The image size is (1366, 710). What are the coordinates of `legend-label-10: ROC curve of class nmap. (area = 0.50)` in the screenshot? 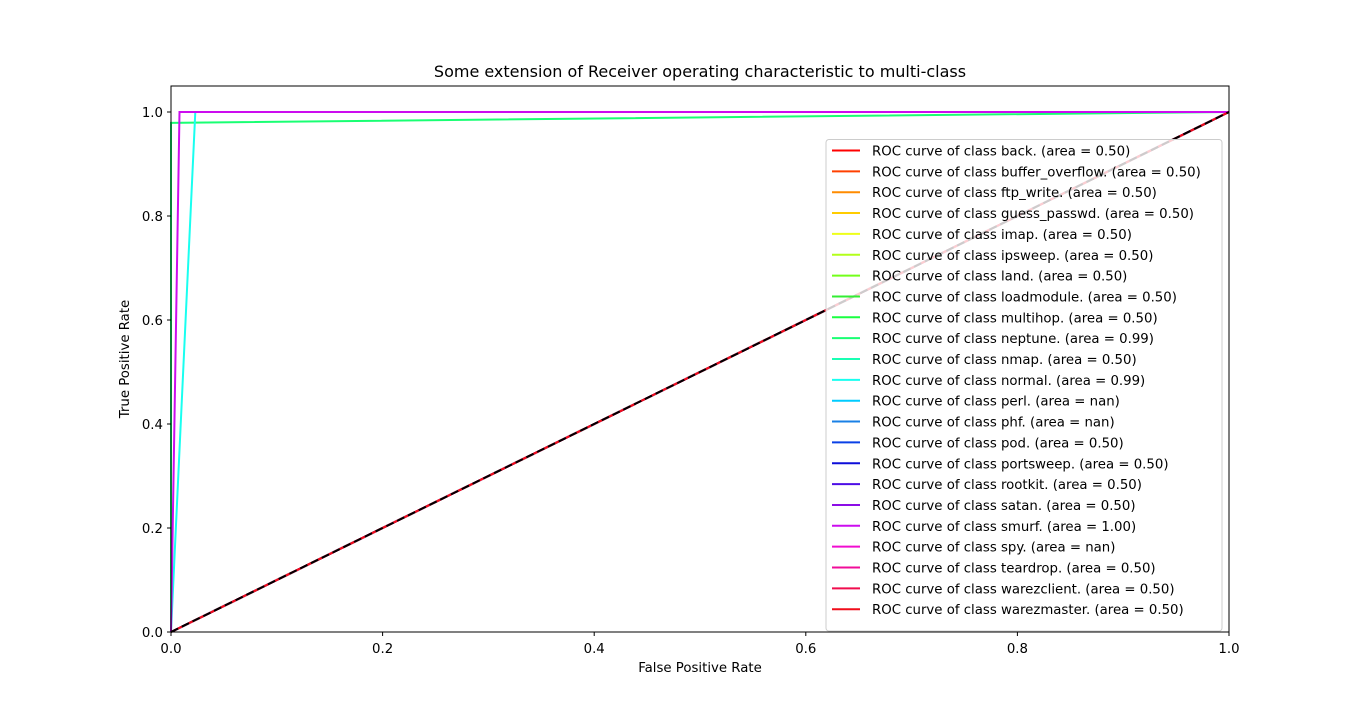 It's located at (1004, 360).